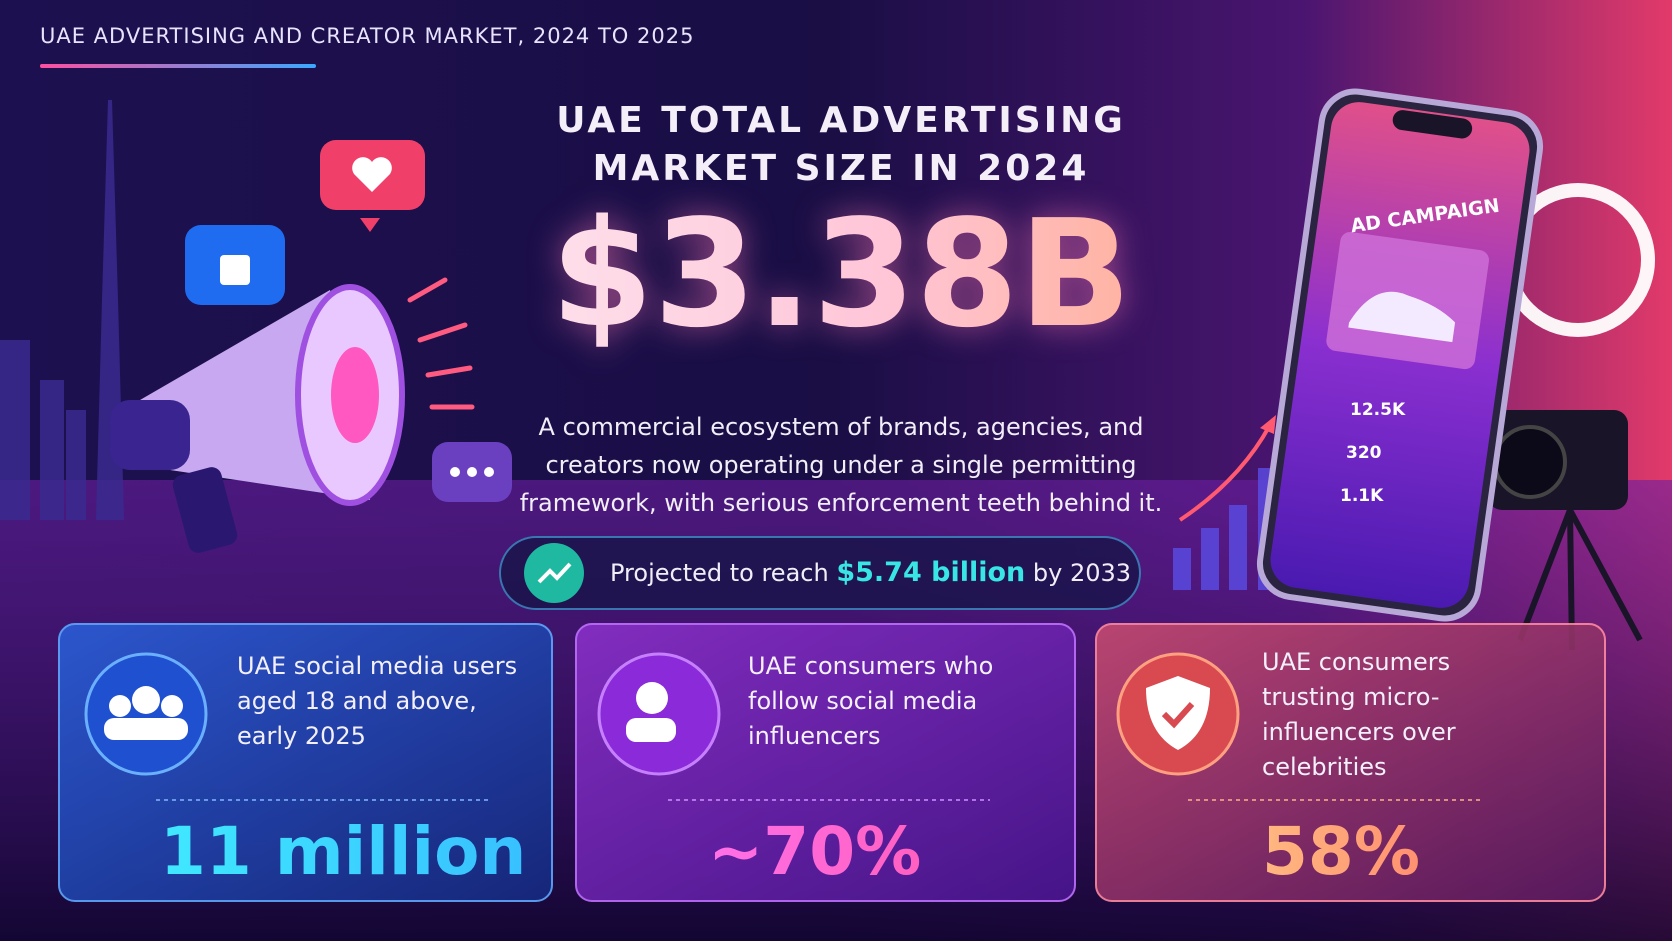 Image resolution: width=1672 pixels, height=941 pixels. I want to click on phone, so click(1400, 355).